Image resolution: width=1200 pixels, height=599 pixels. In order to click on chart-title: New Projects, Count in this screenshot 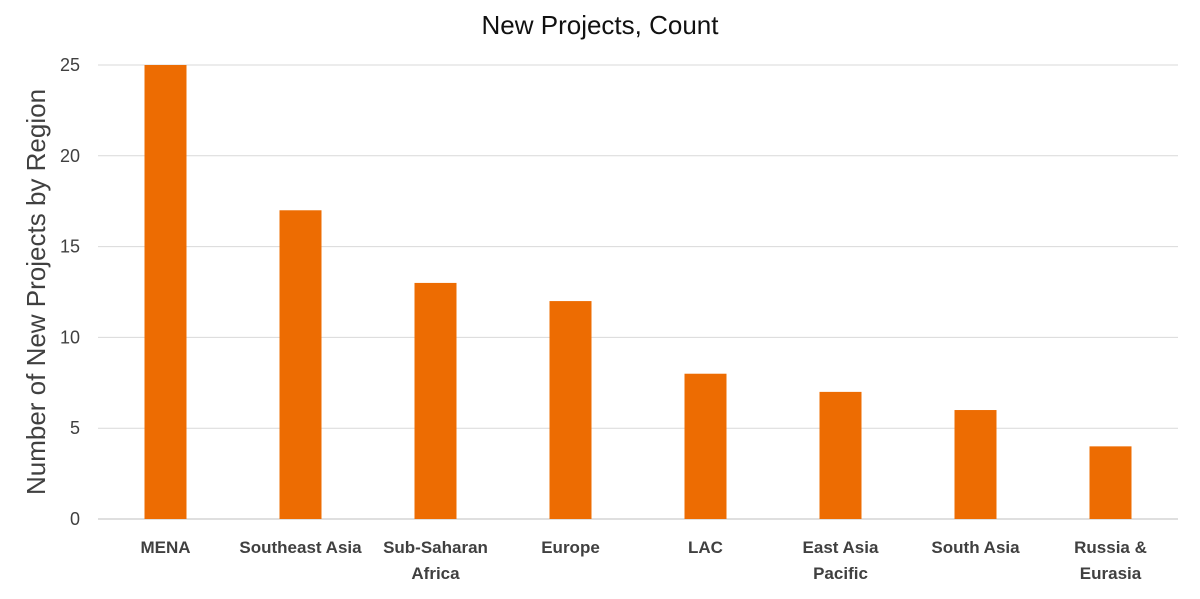, I will do `click(601, 25)`.